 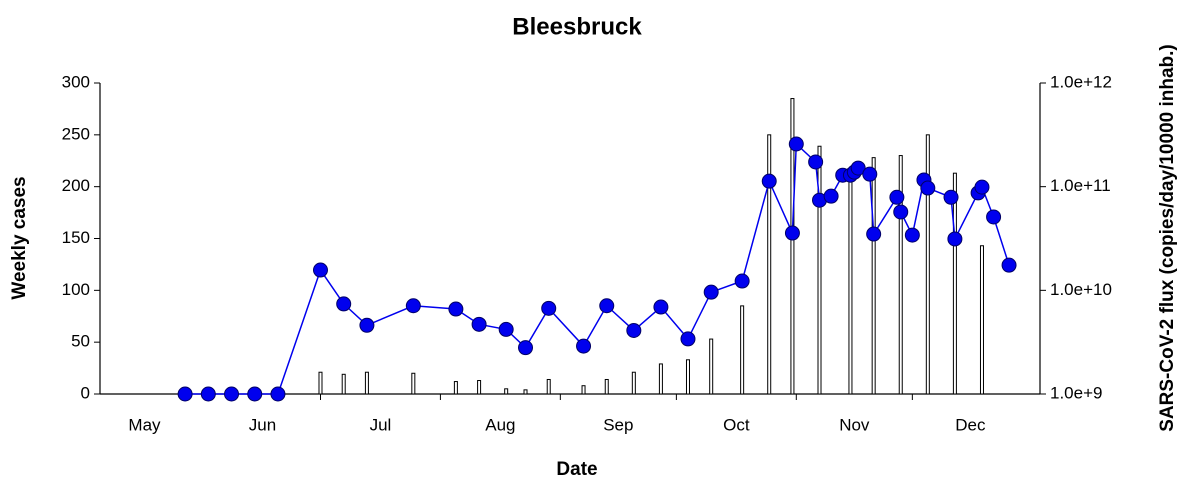 What do you see at coordinates (381, 424) in the screenshot?
I see `x-tick-label: Jul` at bounding box center [381, 424].